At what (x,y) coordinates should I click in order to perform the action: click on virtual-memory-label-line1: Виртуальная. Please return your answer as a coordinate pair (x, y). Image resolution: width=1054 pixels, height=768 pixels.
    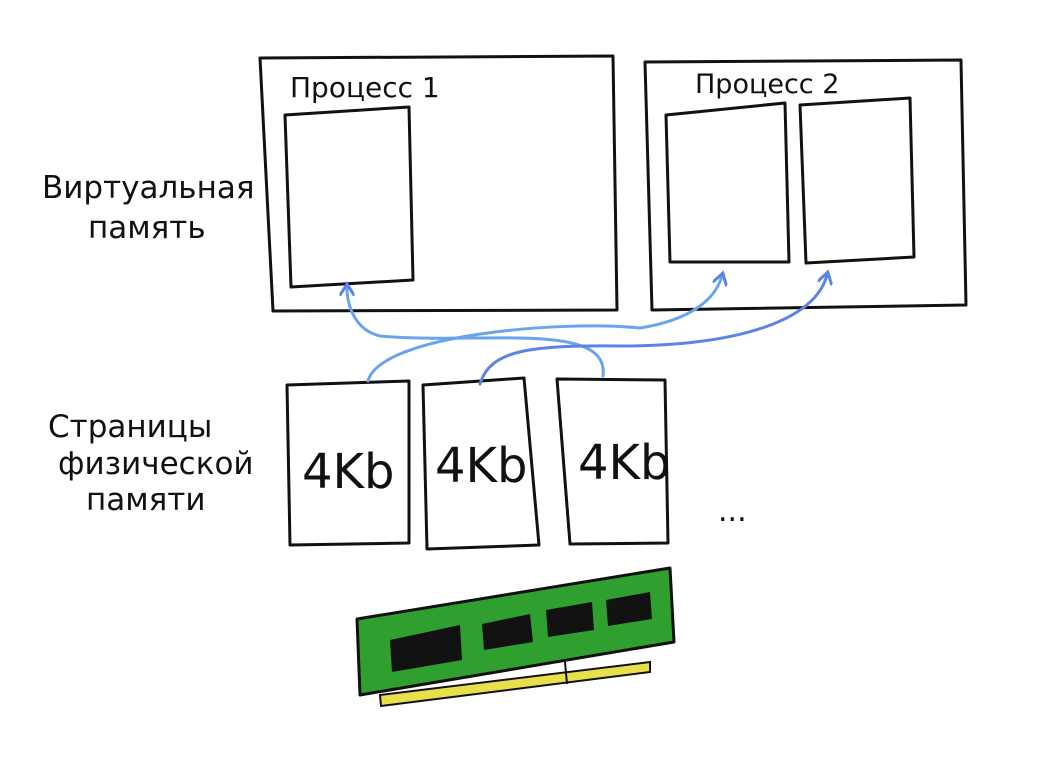
    Looking at the image, I should click on (148, 188).